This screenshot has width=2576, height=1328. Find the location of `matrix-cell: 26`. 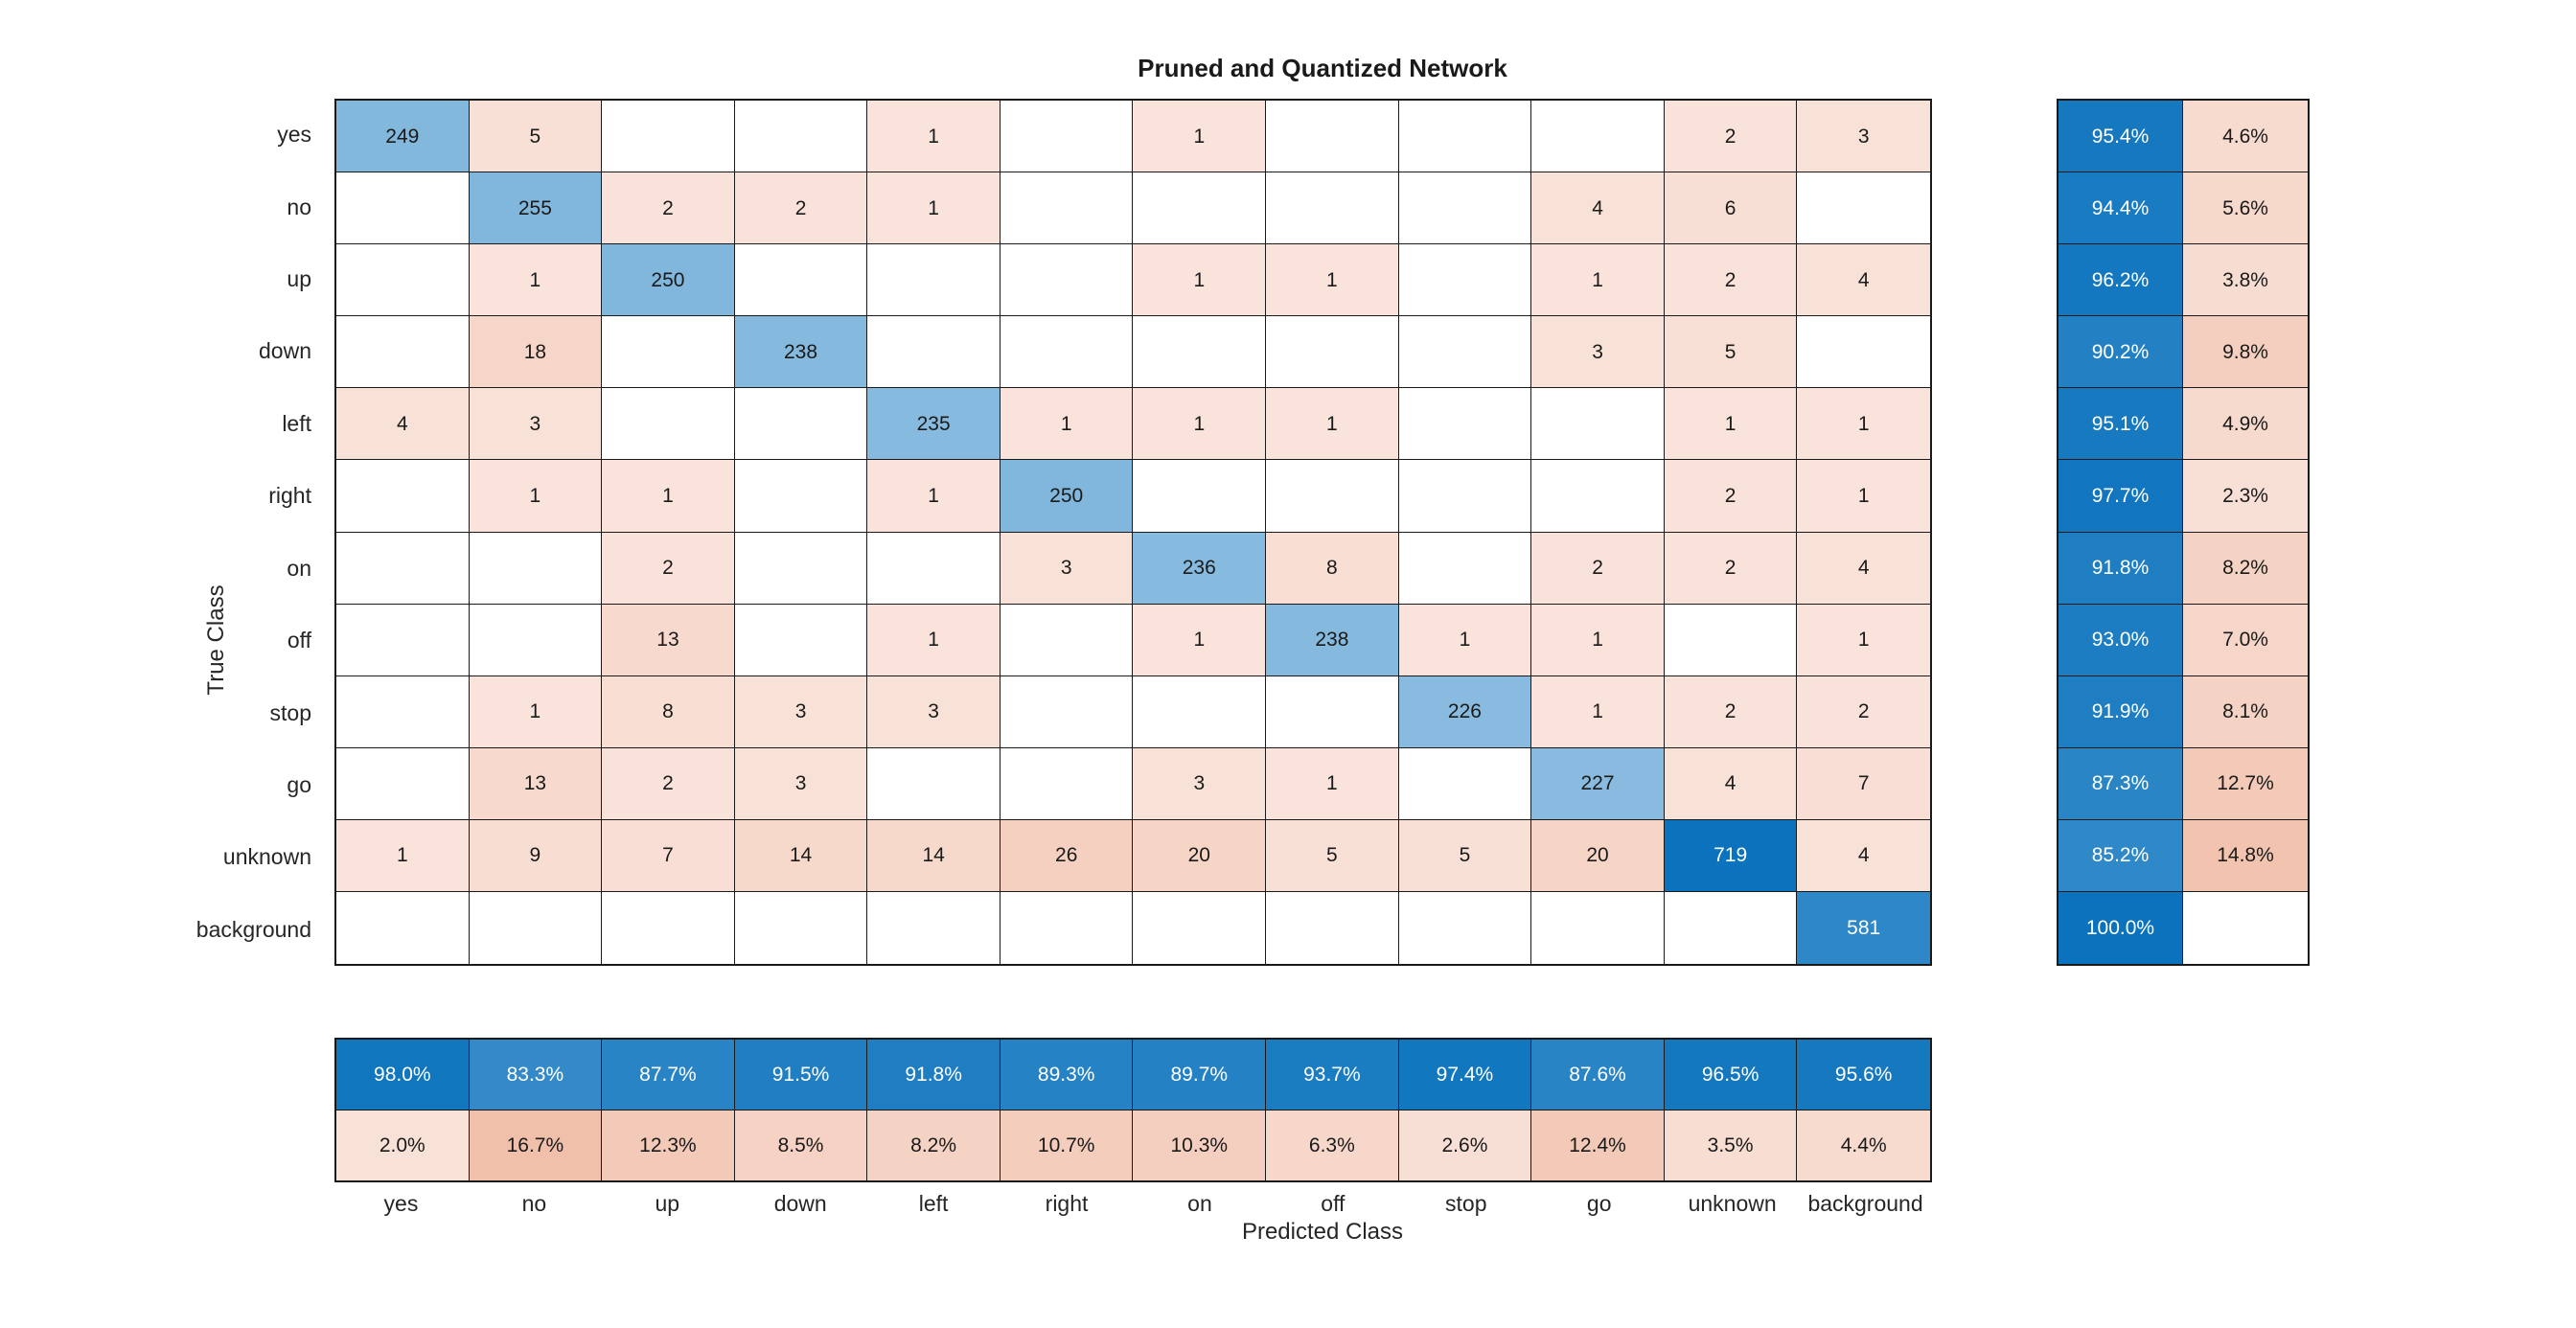

matrix-cell: 26 is located at coordinates (1067, 856).